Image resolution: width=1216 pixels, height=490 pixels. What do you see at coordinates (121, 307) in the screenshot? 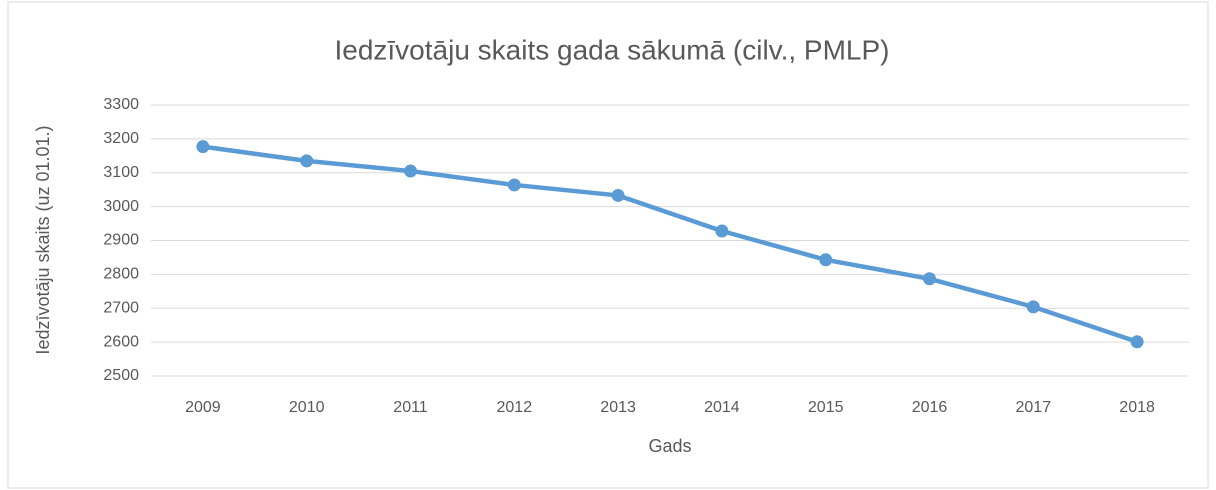
I see `y-tick-label: 2700` at bounding box center [121, 307].